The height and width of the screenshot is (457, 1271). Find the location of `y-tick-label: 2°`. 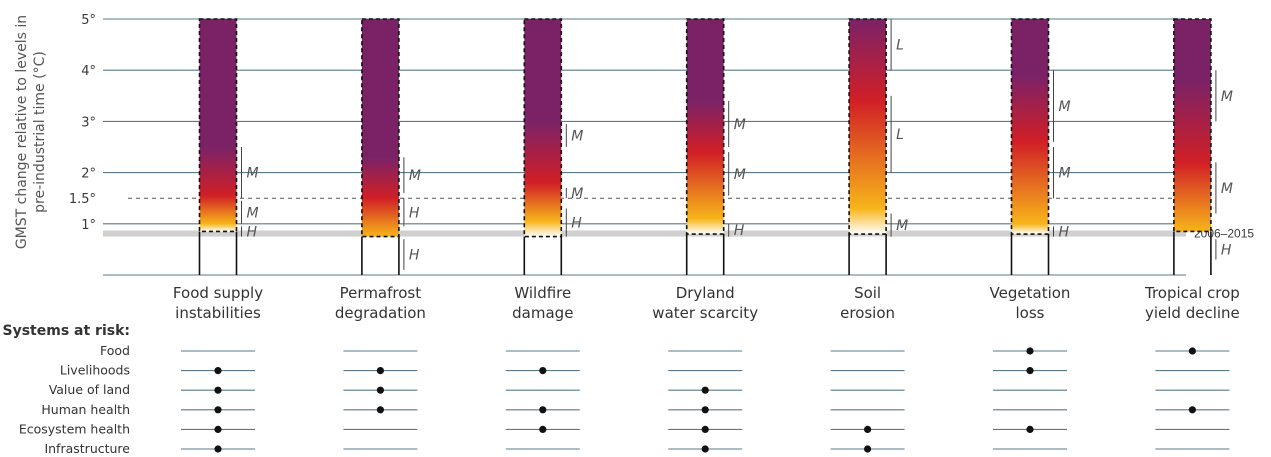

y-tick-label: 2° is located at coordinates (88, 174).